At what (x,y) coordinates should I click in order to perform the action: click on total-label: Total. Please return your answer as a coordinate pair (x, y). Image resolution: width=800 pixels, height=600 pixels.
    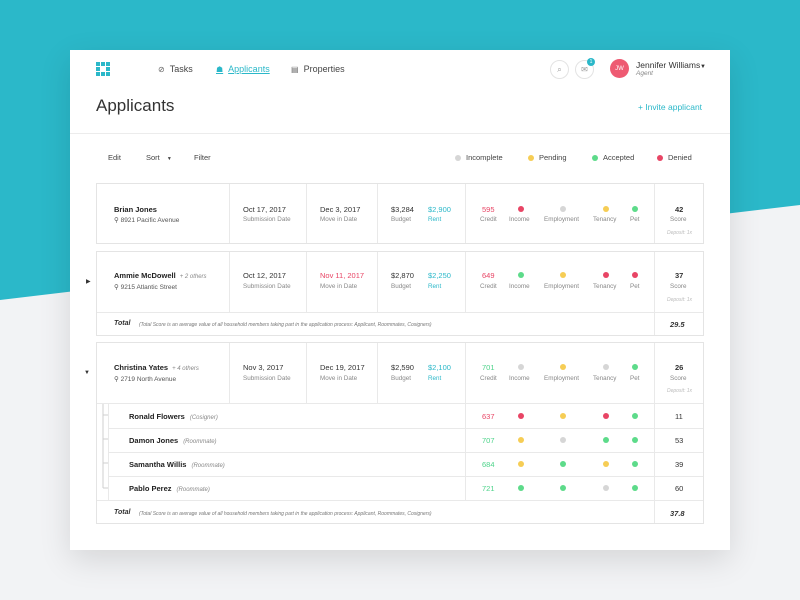
    Looking at the image, I should click on (122, 512).